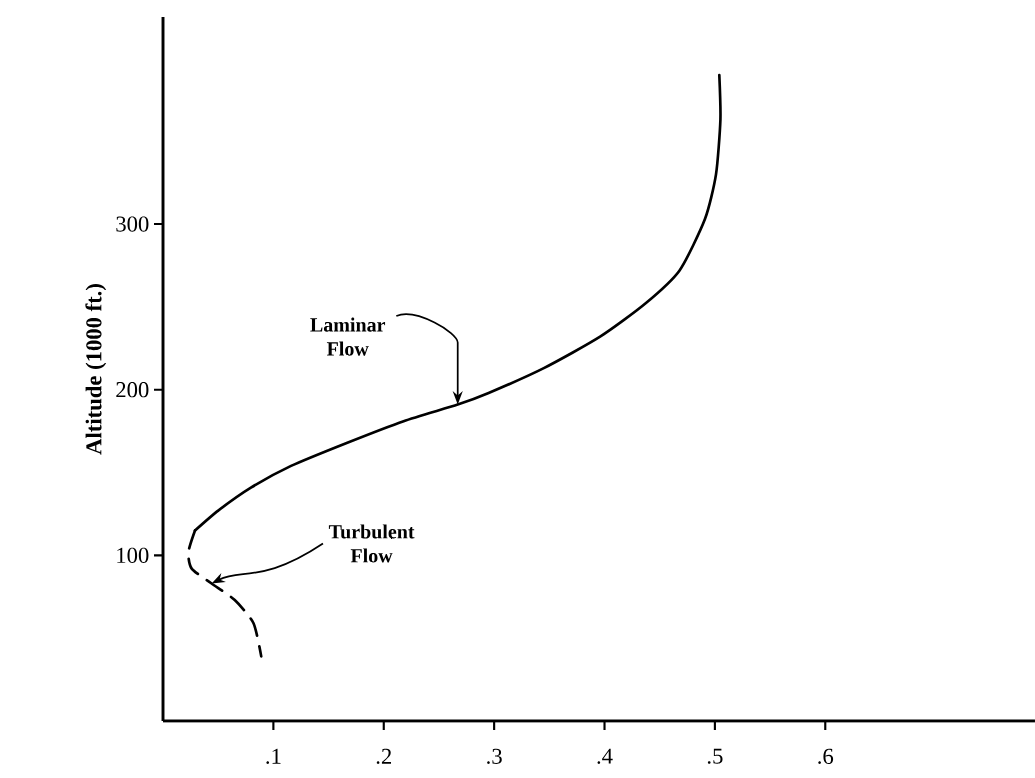 Image resolution: width=1035 pixels, height=778 pixels. Describe the element at coordinates (384, 756) in the screenshot. I see `x-tick-label: .2` at that location.